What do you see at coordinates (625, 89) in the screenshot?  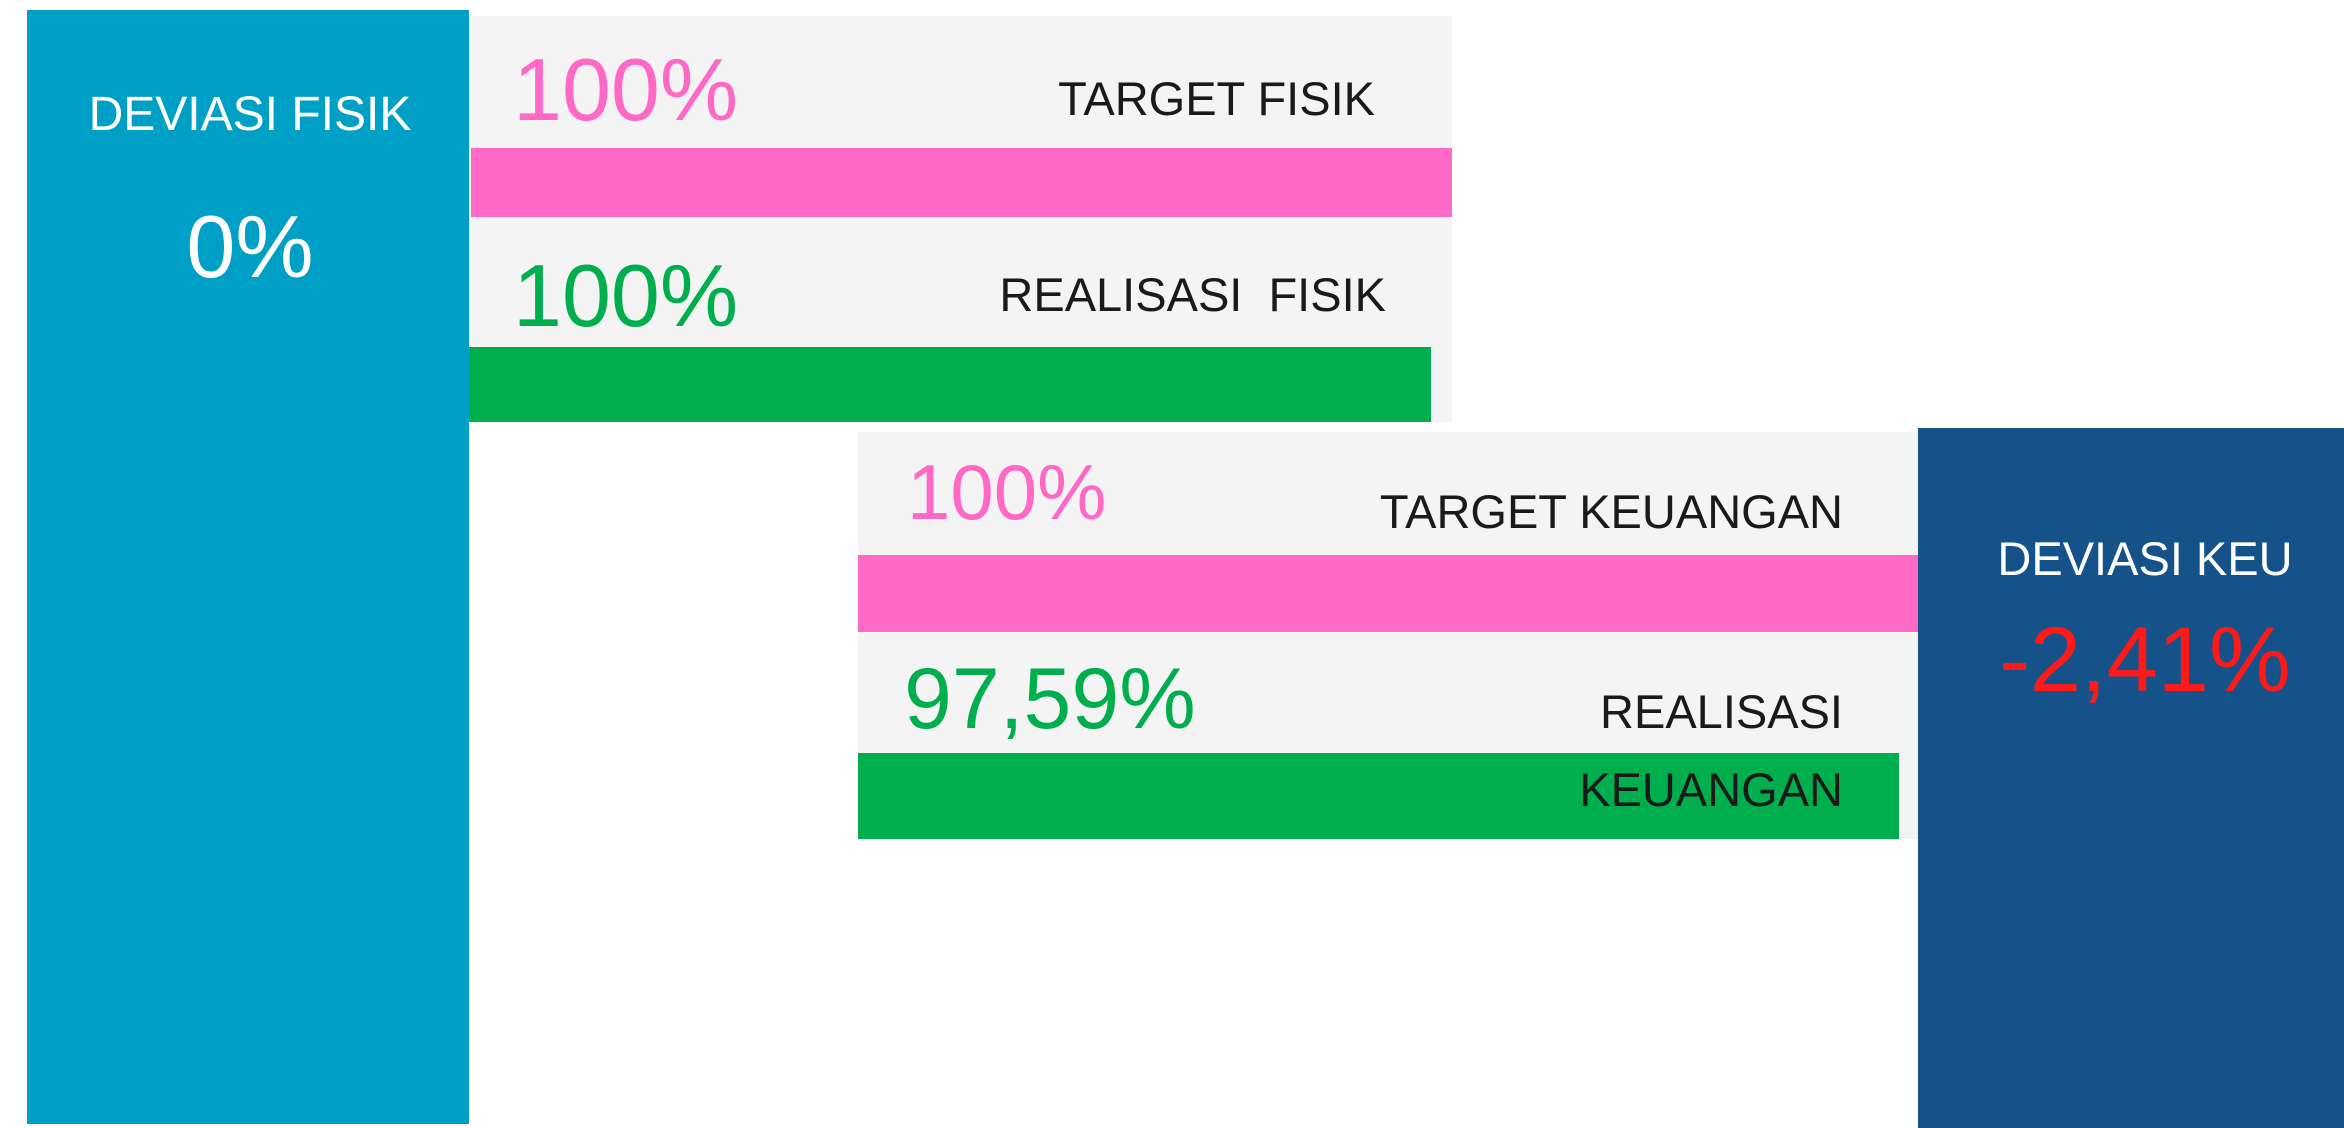 I see `target-fisik-value: 100%` at bounding box center [625, 89].